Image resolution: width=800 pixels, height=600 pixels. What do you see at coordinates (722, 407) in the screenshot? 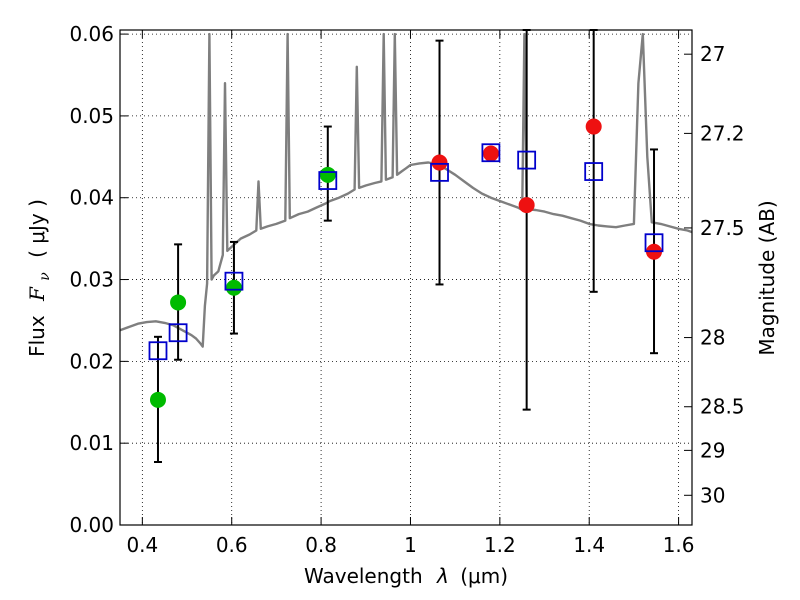
I see `right-tick-label: 28.5` at bounding box center [722, 407].